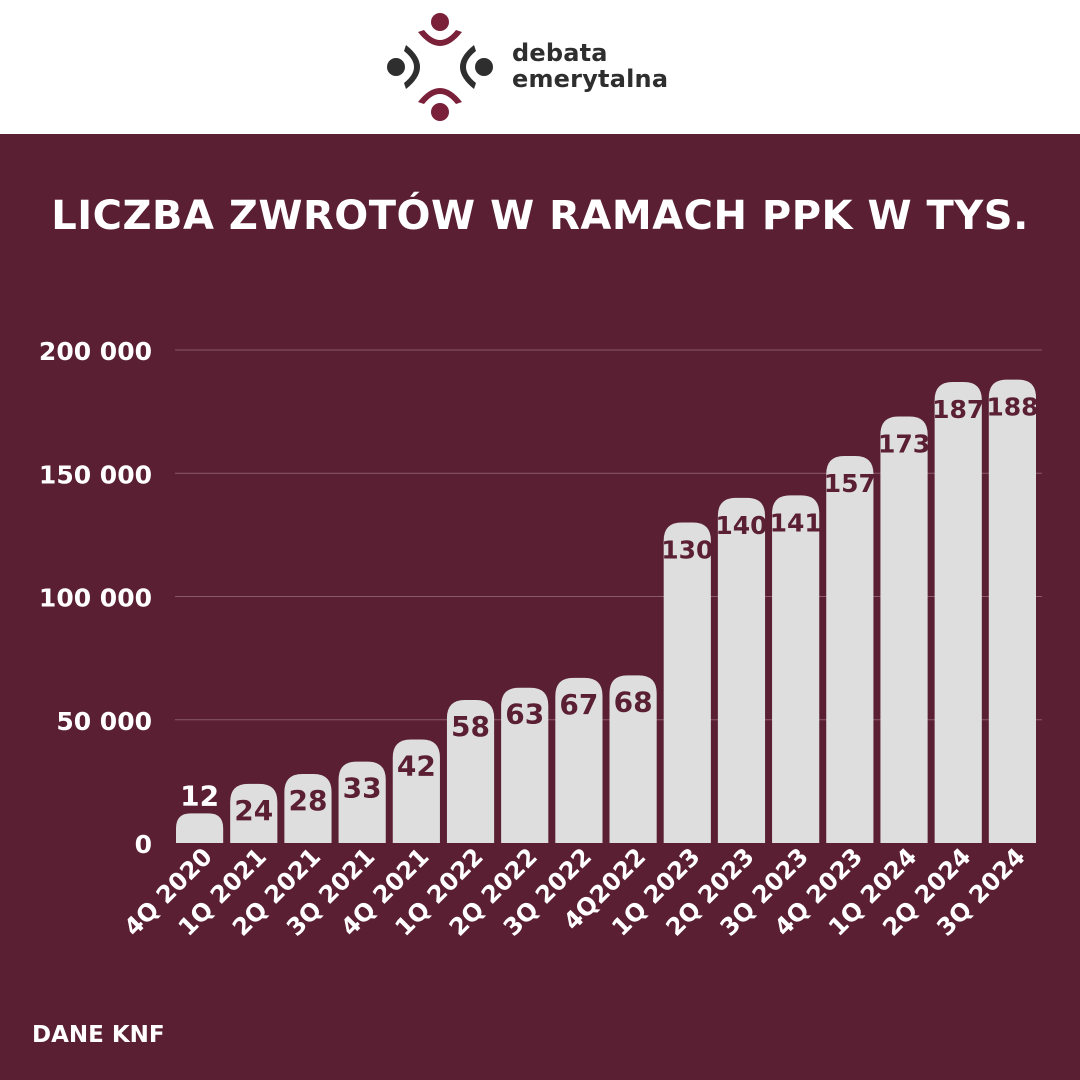  I want to click on data-label: 68, so click(633, 701).